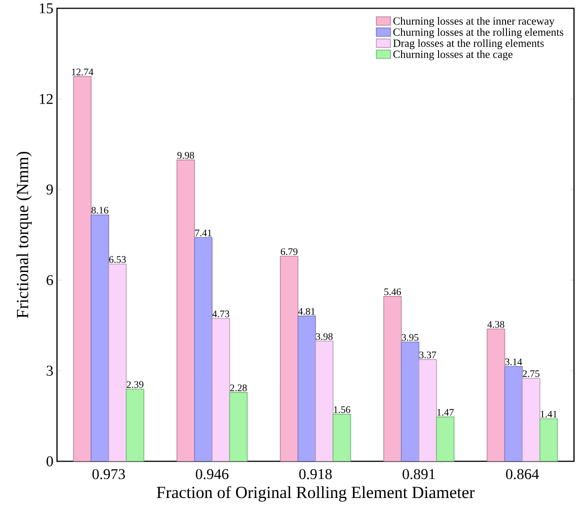  What do you see at coordinates (468, 44) in the screenshot?
I see `legend-label: Drag losses at the rolling elements` at bounding box center [468, 44].